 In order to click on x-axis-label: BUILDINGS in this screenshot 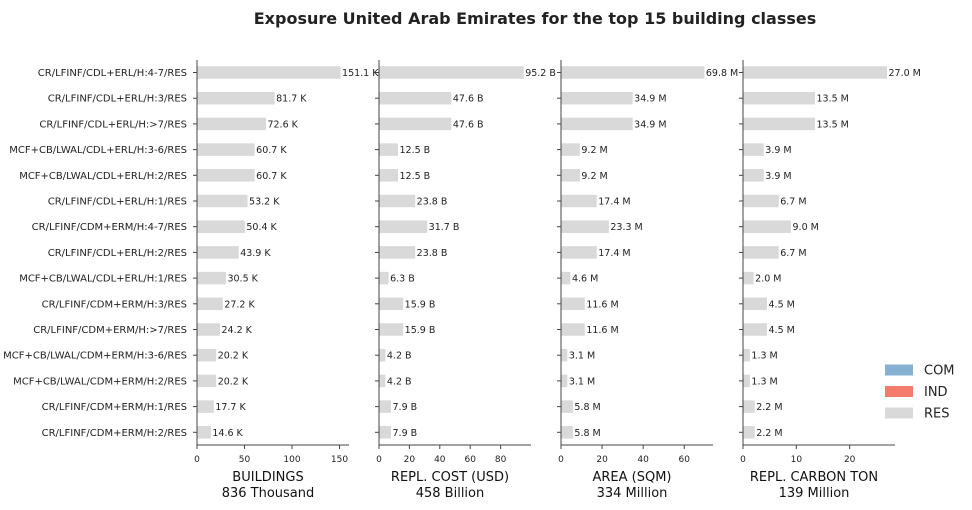, I will do `click(267, 477)`.